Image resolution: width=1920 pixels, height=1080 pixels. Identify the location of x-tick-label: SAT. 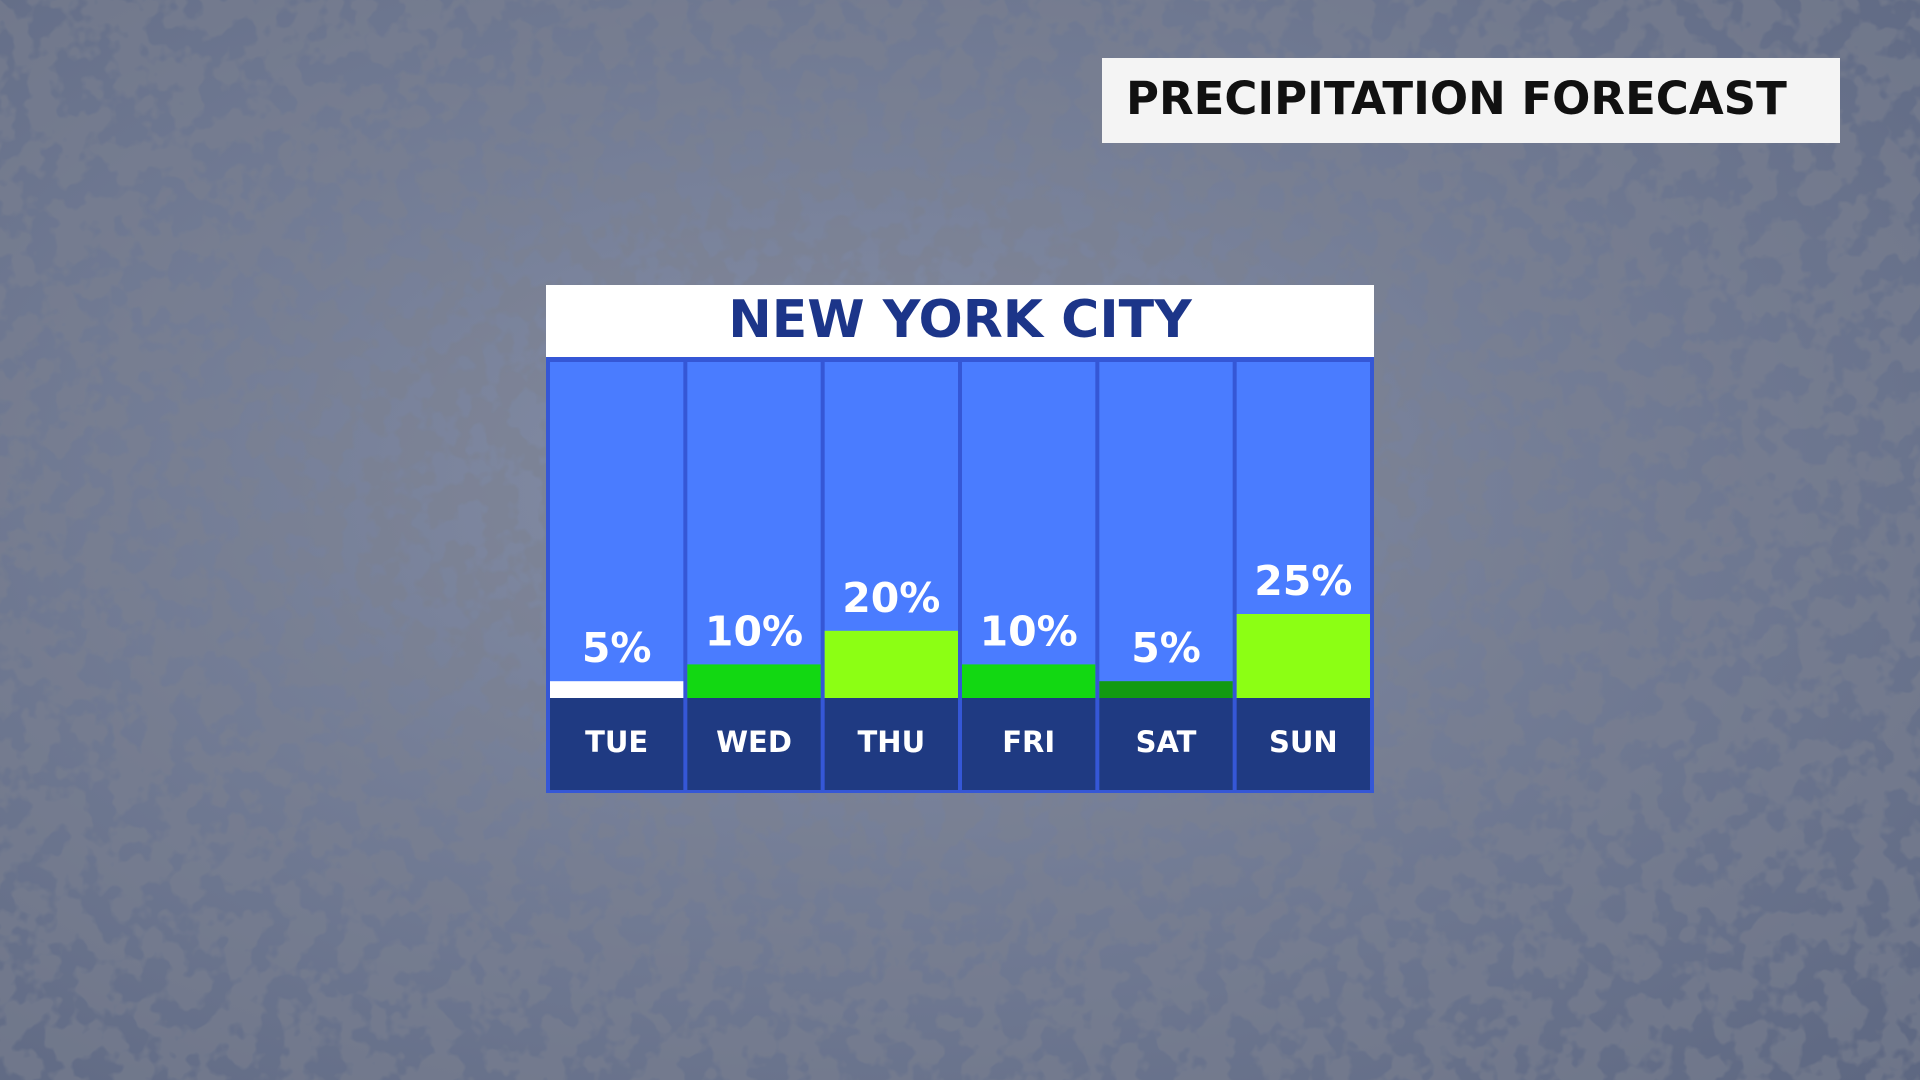
(1166, 742).